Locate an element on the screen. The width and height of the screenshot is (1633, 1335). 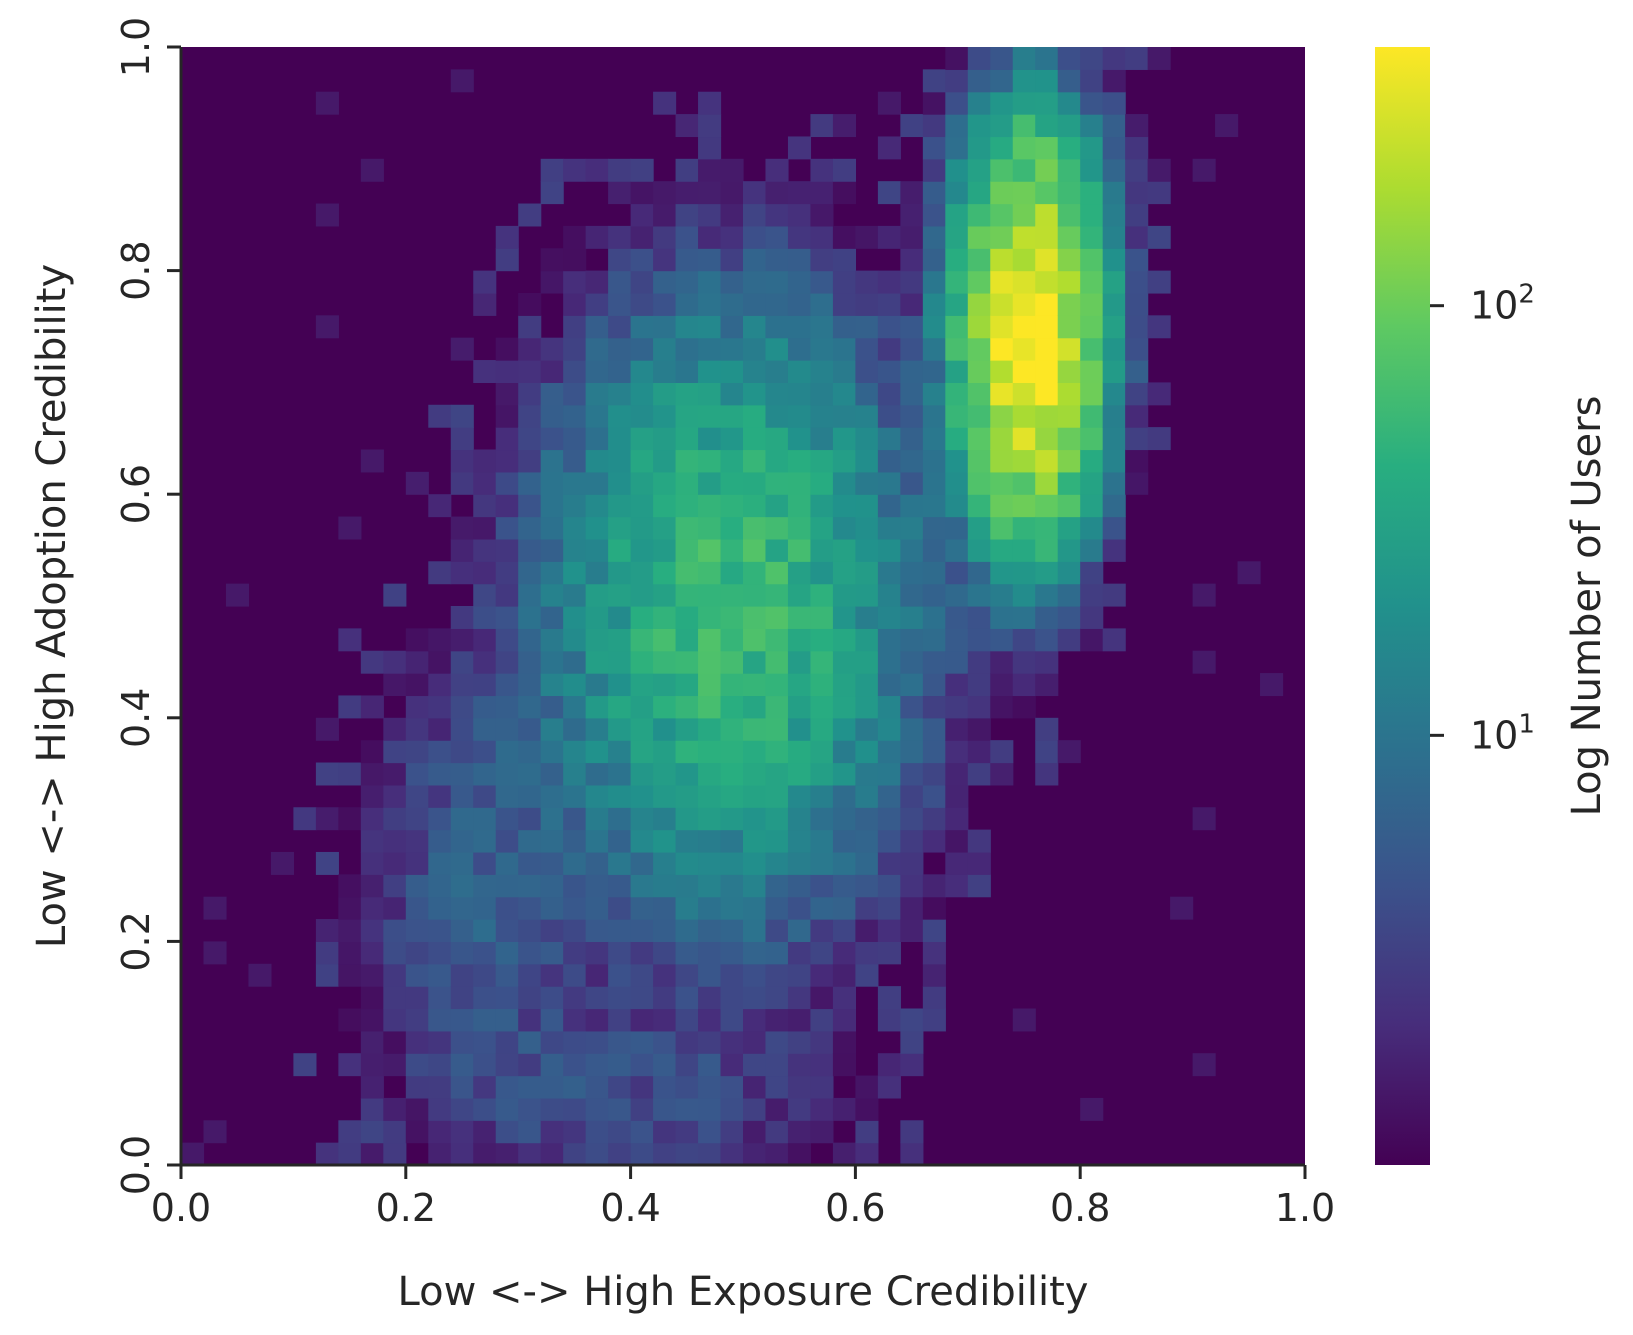
colorbar-ticks: 101 102 is located at coordinates (1482, 518).